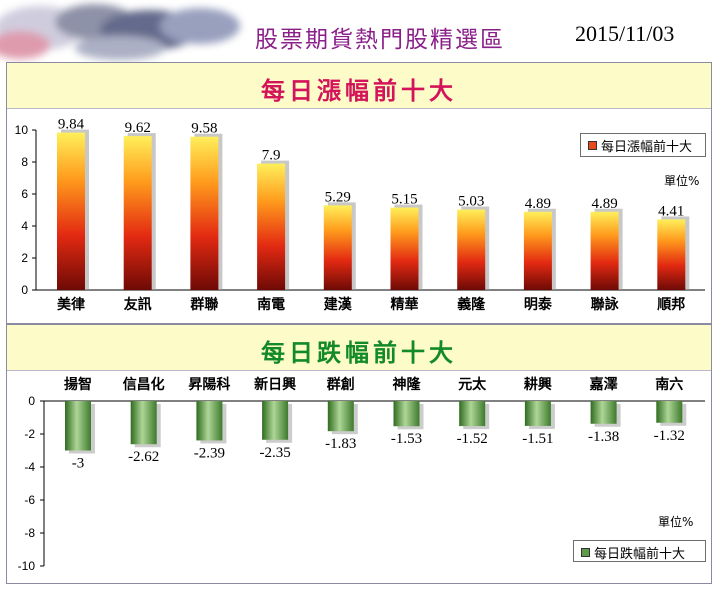 The image size is (719, 591). Describe the element at coordinates (271, 156) in the screenshot. I see `gainers-value-label: 7.9` at that location.